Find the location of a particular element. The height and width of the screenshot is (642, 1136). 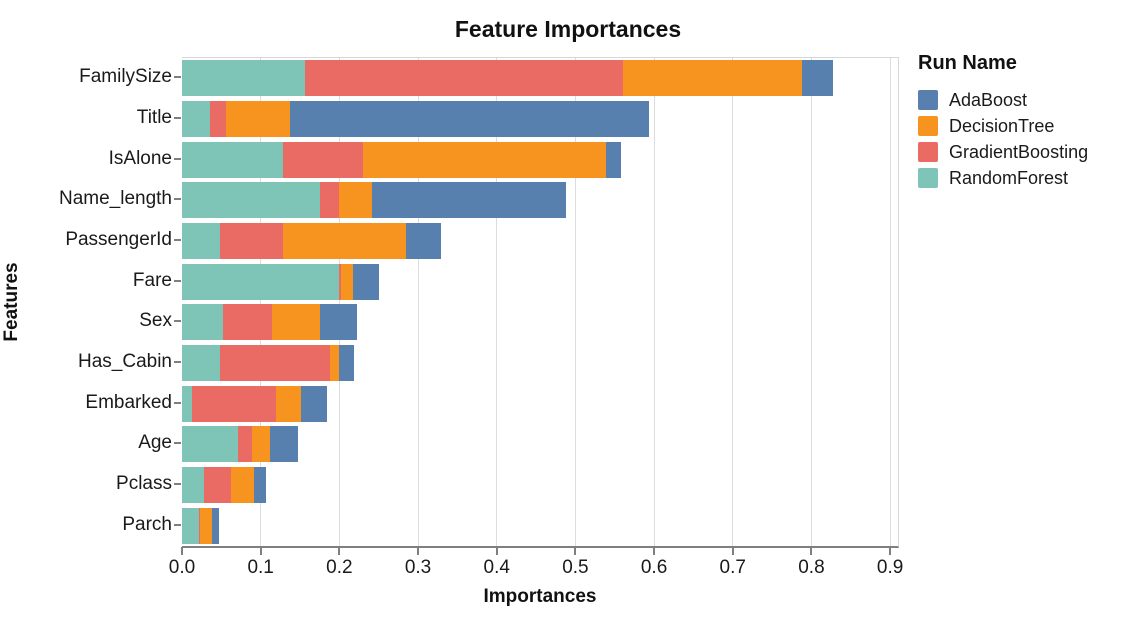

x-tick-label: 0.2 is located at coordinates (339, 567).